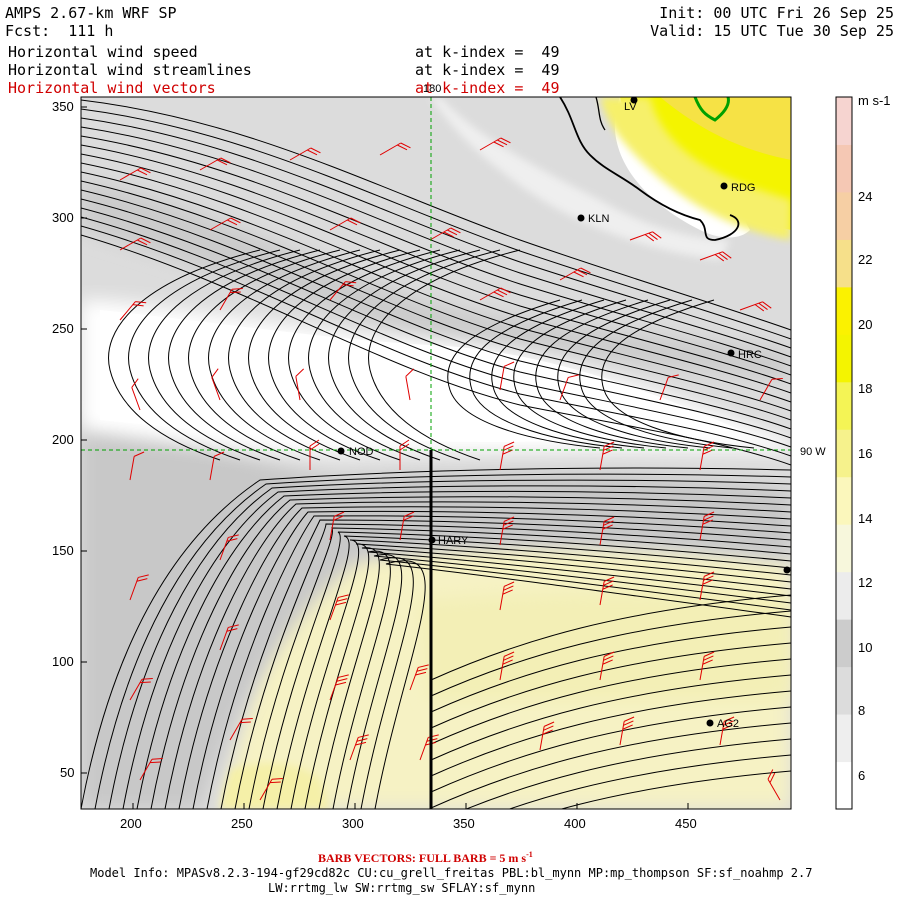 The width and height of the screenshot is (900, 900). What do you see at coordinates (649, 169) in the screenshot?
I see `coastline` at bounding box center [649, 169].